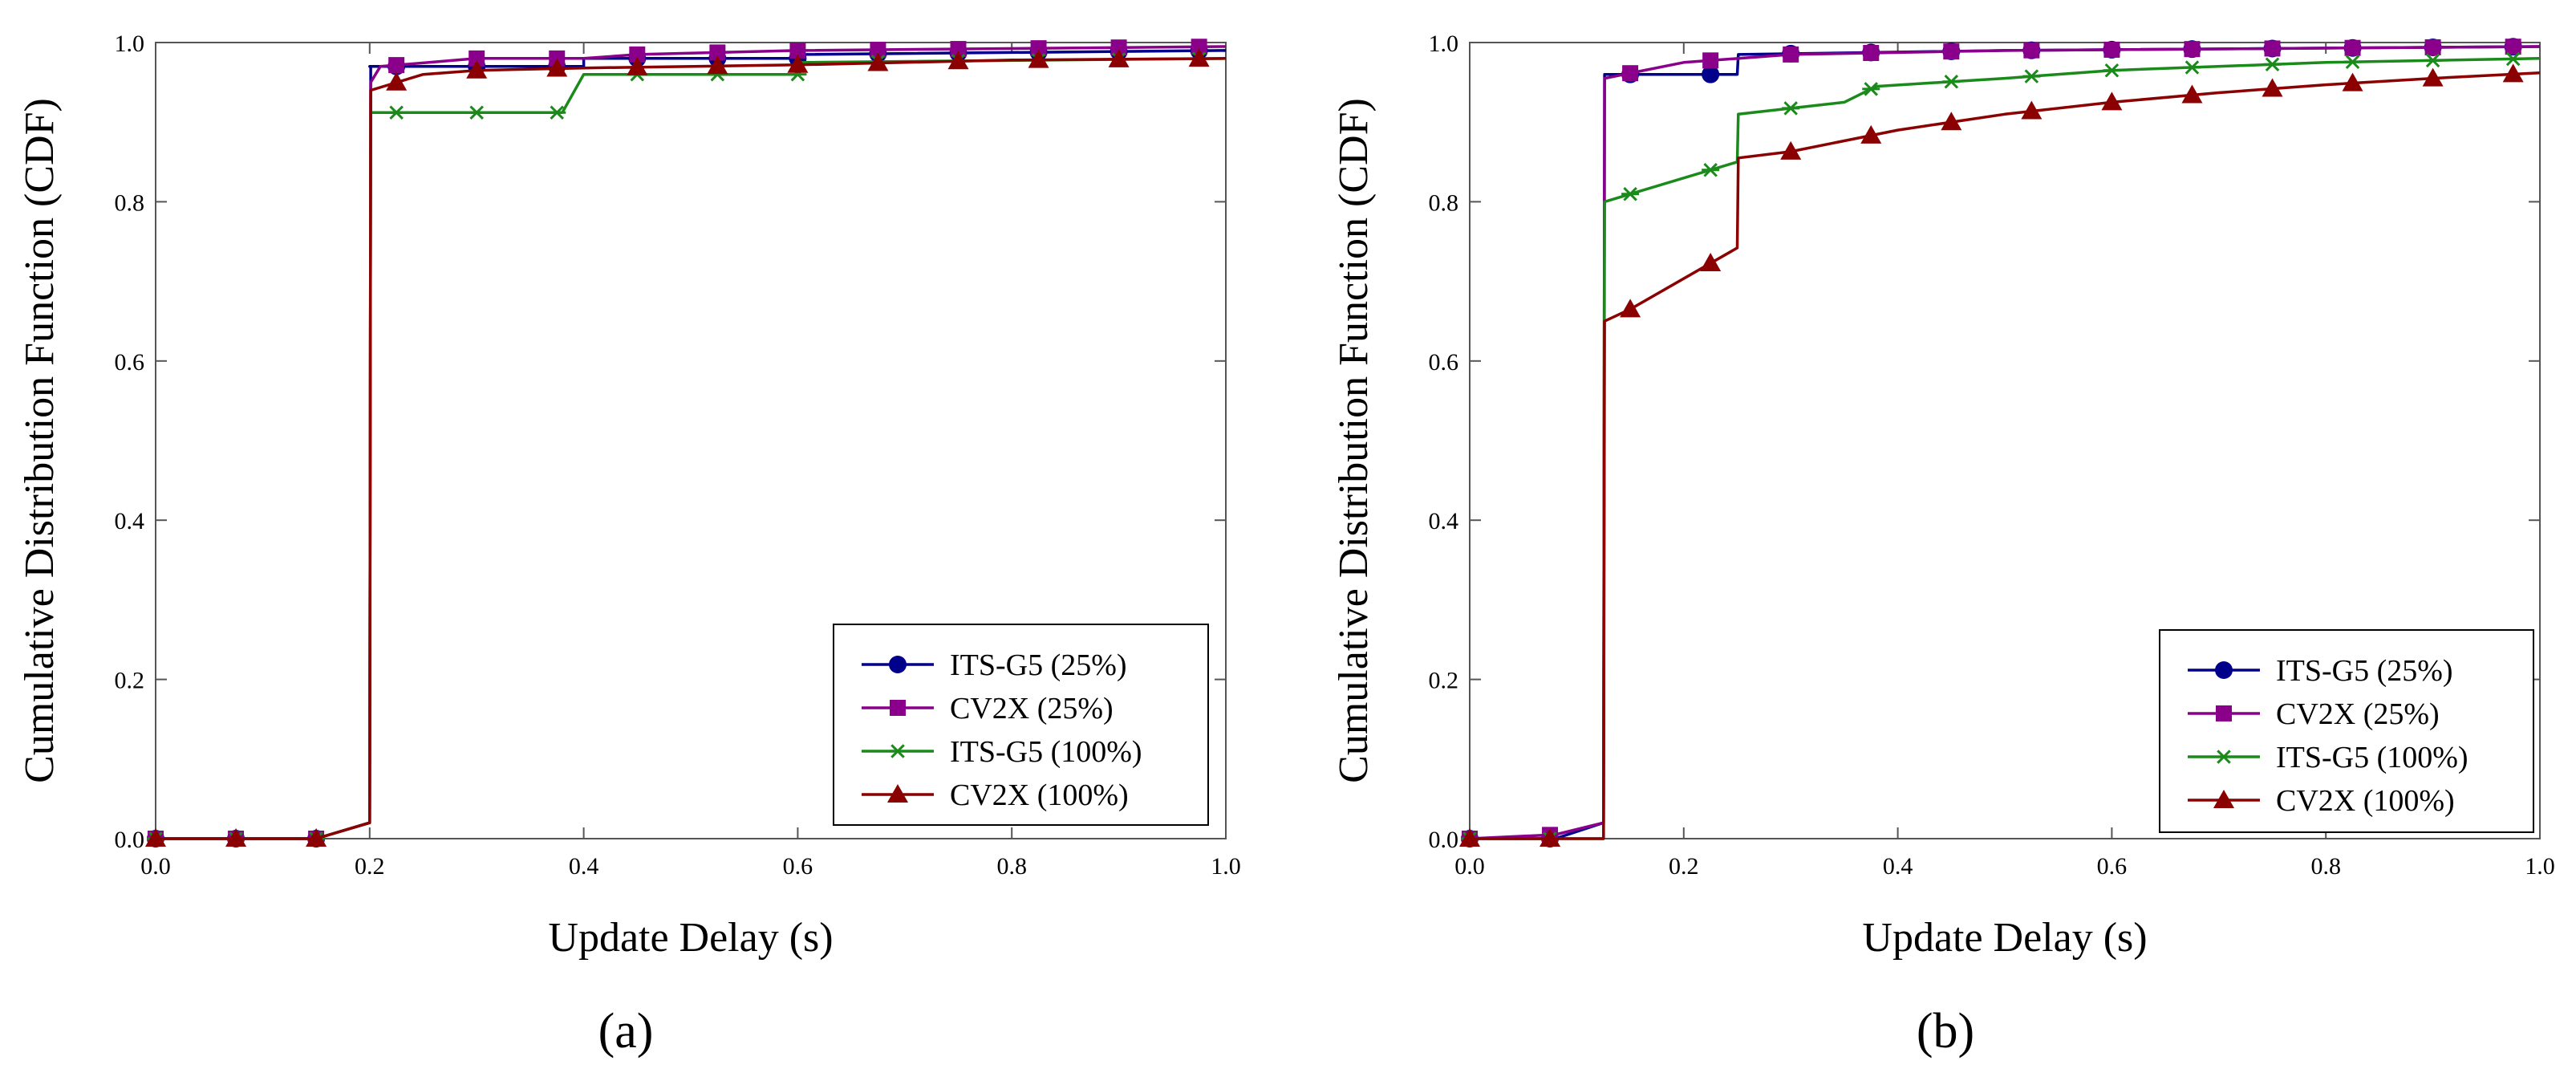  Describe the element at coordinates (155, 866) in the screenshot. I see `x-tick-label: 0.0` at that location.